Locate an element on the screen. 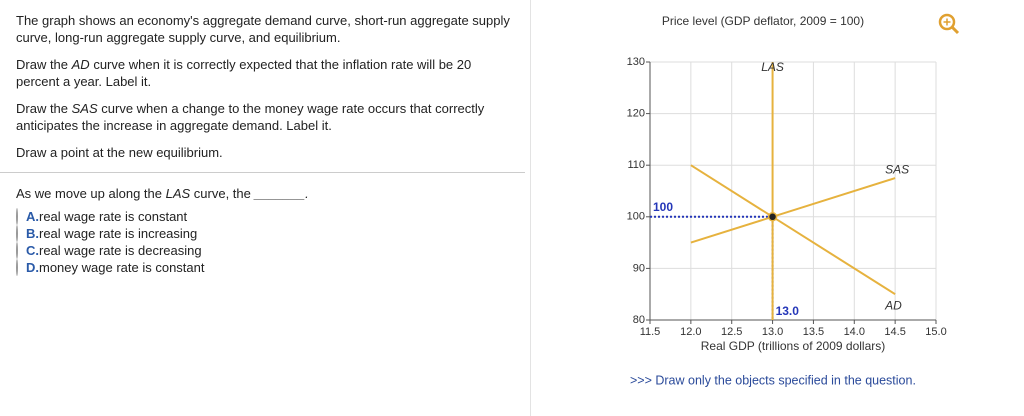 Image resolution: width=1024 pixels, height=416 pixels. x-tick-label: 12.5 is located at coordinates (731, 332).